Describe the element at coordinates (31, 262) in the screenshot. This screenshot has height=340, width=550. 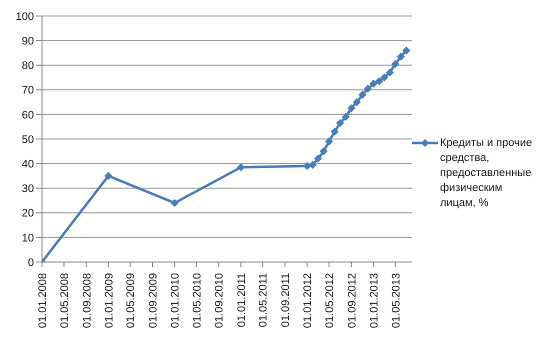
I see `y-tick-label: 0` at that location.